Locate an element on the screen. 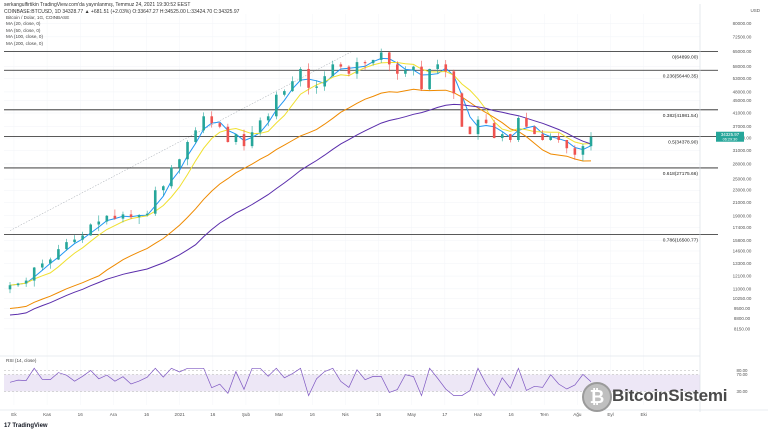 This screenshot has width=768, height=435. price-tick-label: 15800.00 is located at coordinates (742, 240).